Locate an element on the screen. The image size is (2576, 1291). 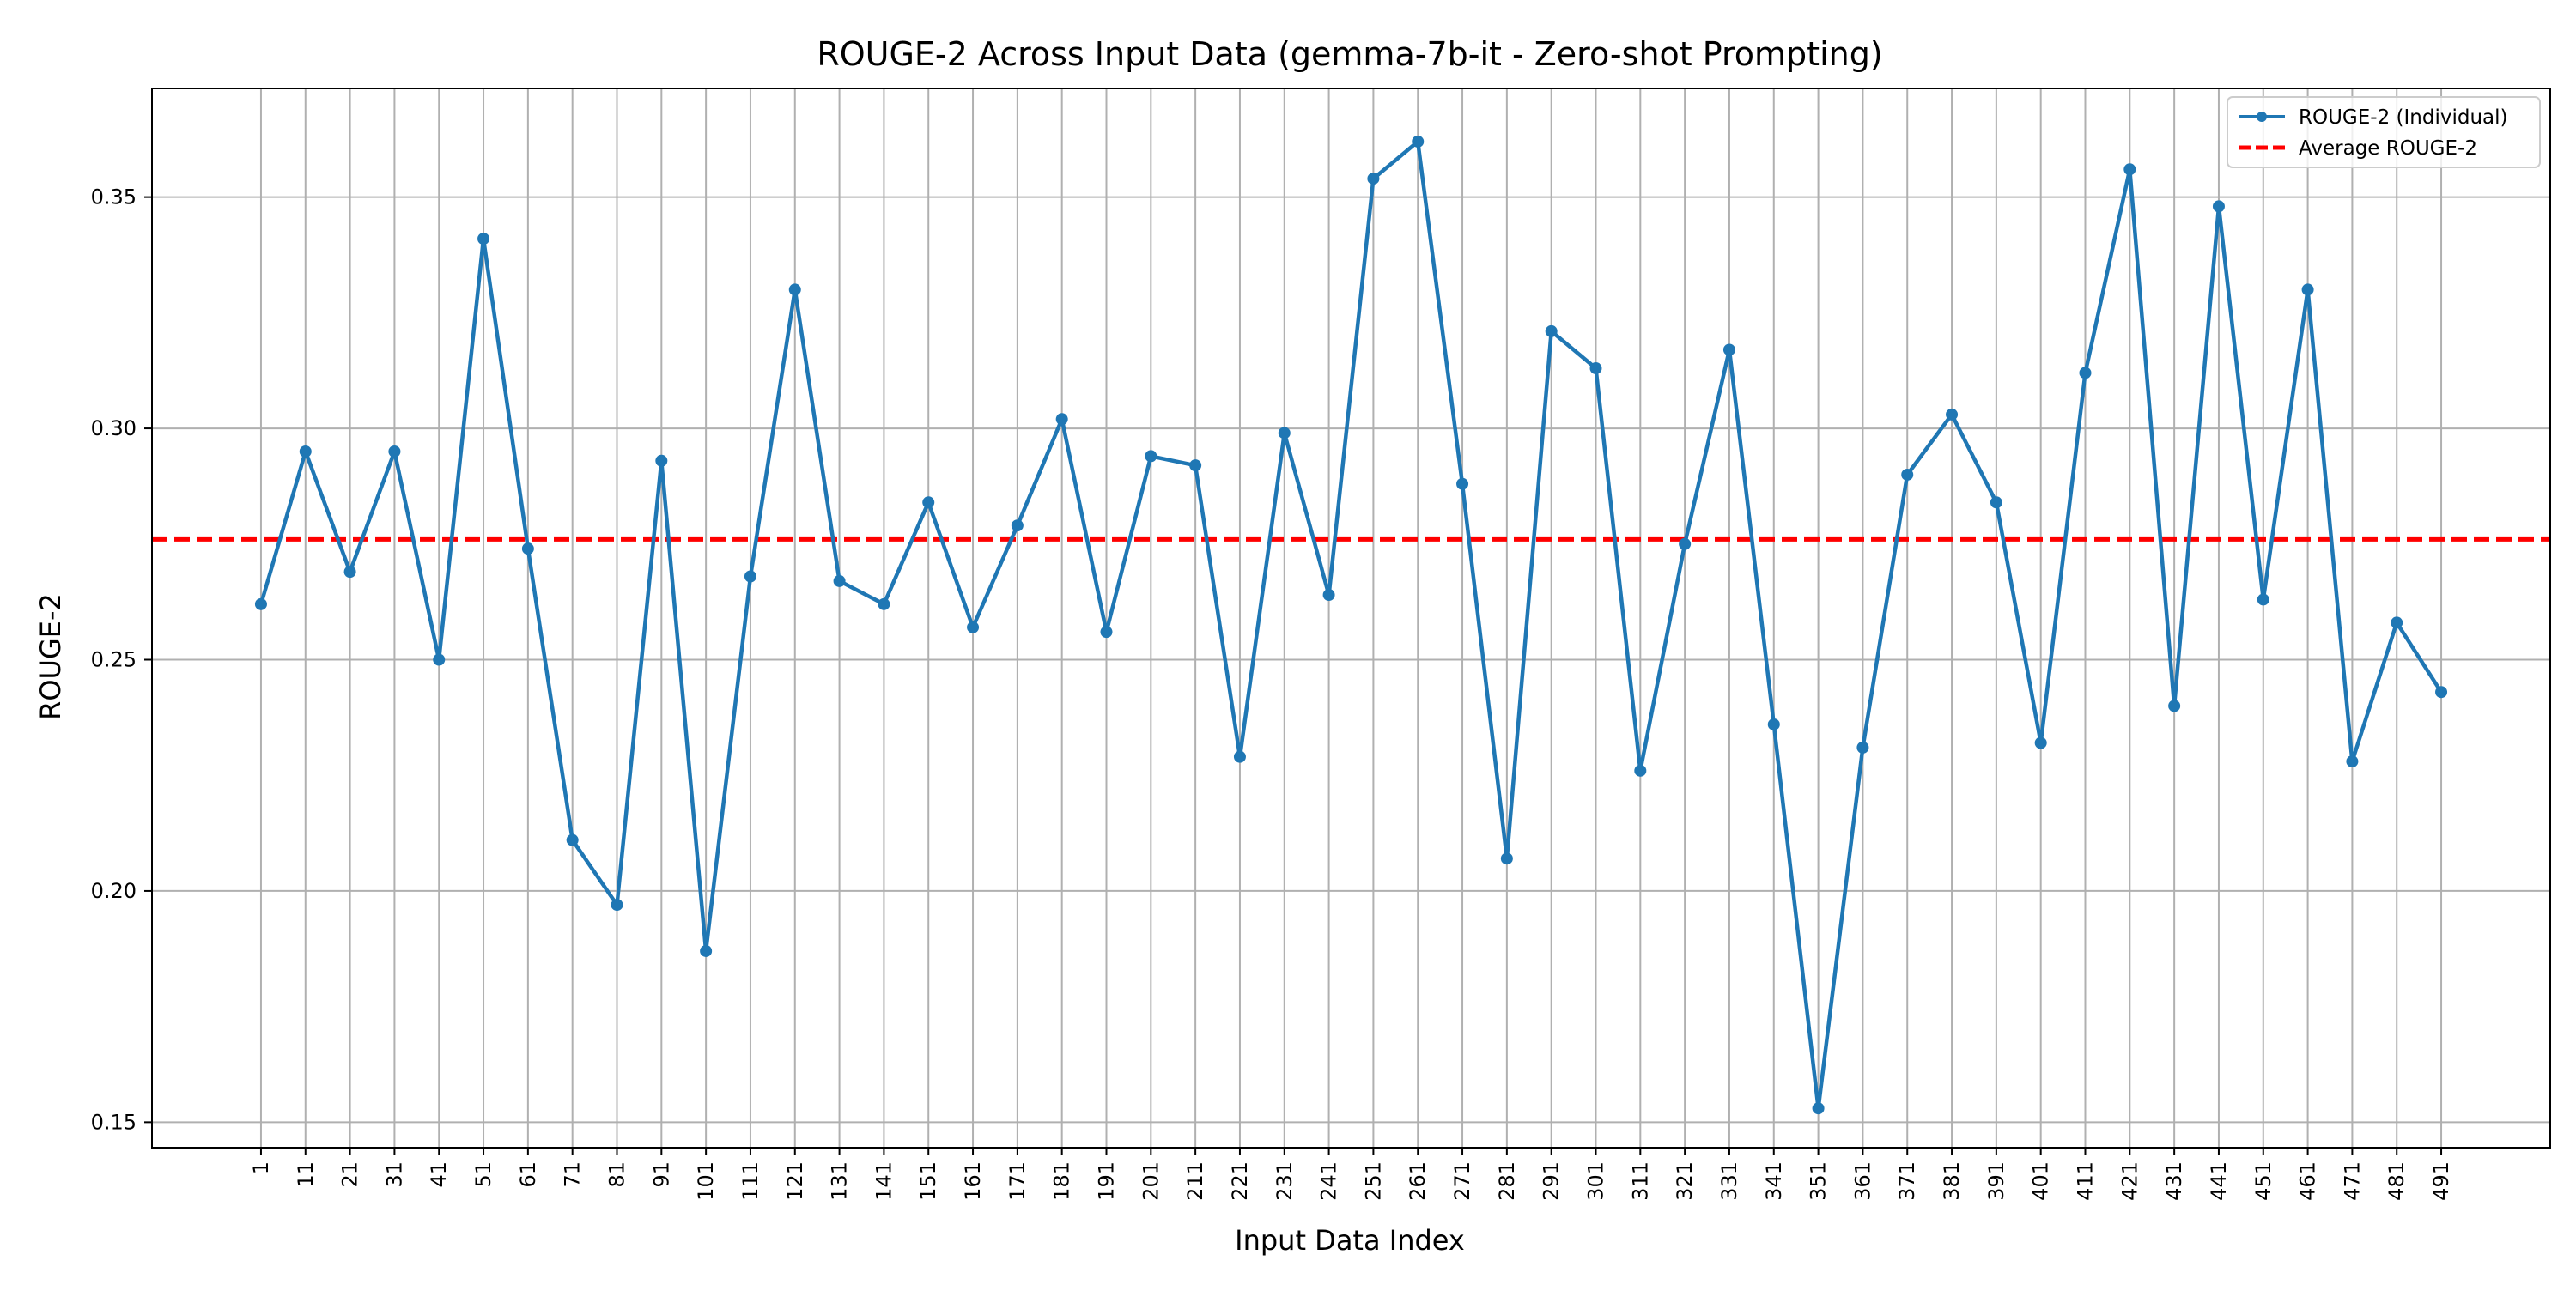
x-tick-label: 61 is located at coordinates (528, 1174).